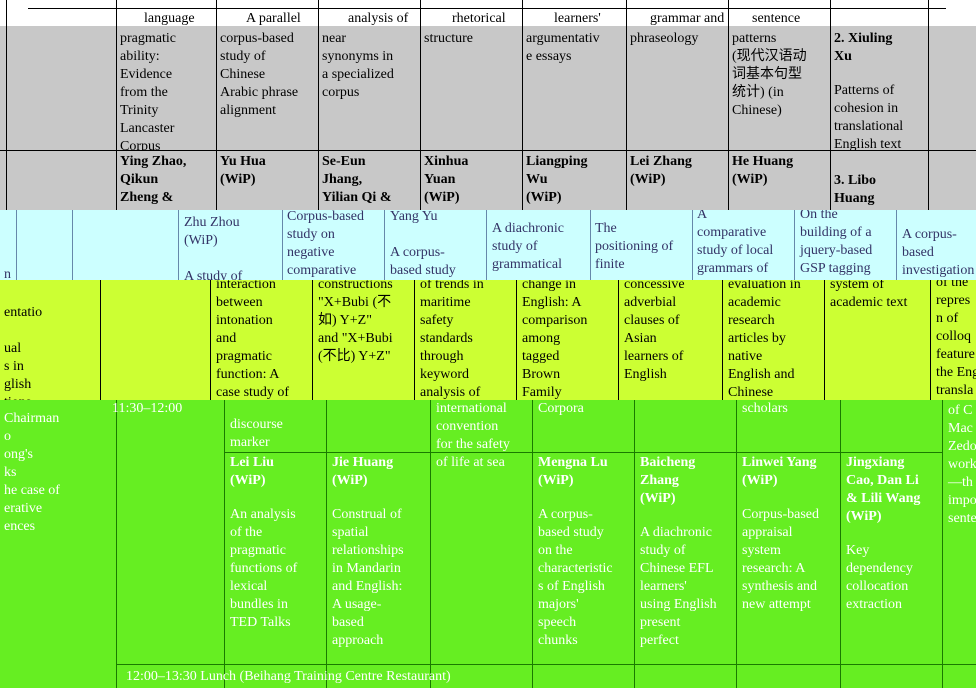  I want to click on paper-title: A comparative study of local grammars of, so click(735, 243).